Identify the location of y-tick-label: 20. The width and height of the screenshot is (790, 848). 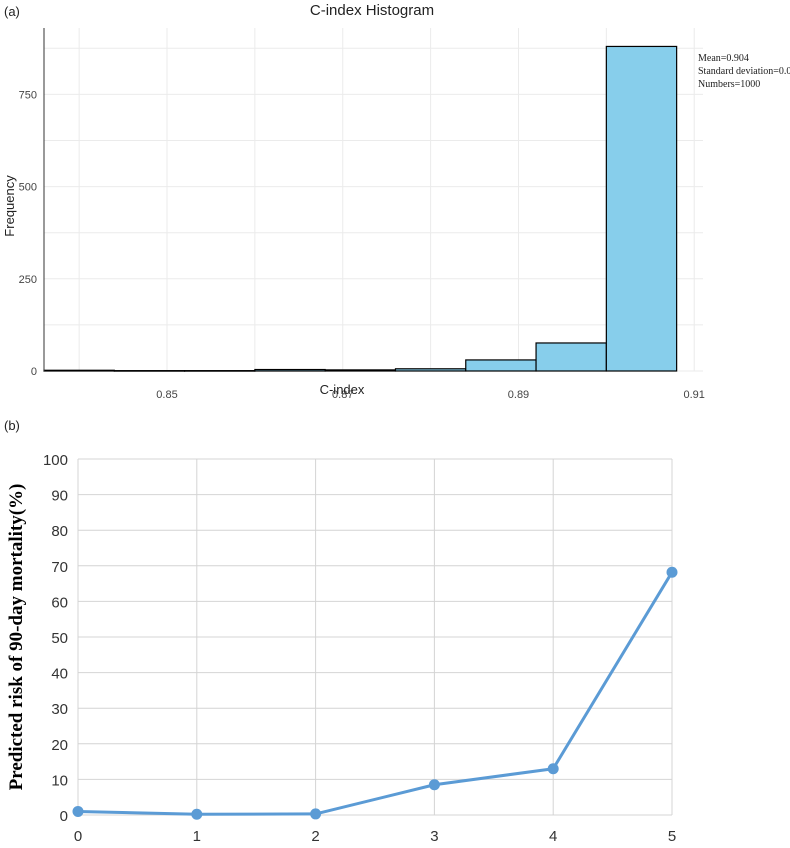
(59, 745).